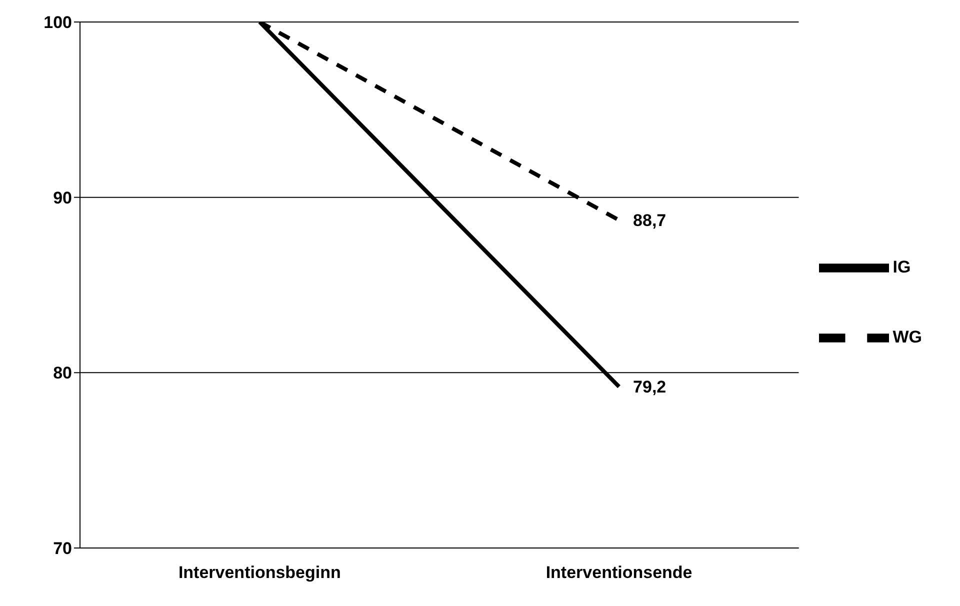 The height and width of the screenshot is (606, 960). Describe the element at coordinates (901, 266) in the screenshot. I see `legend-label: IG` at that location.